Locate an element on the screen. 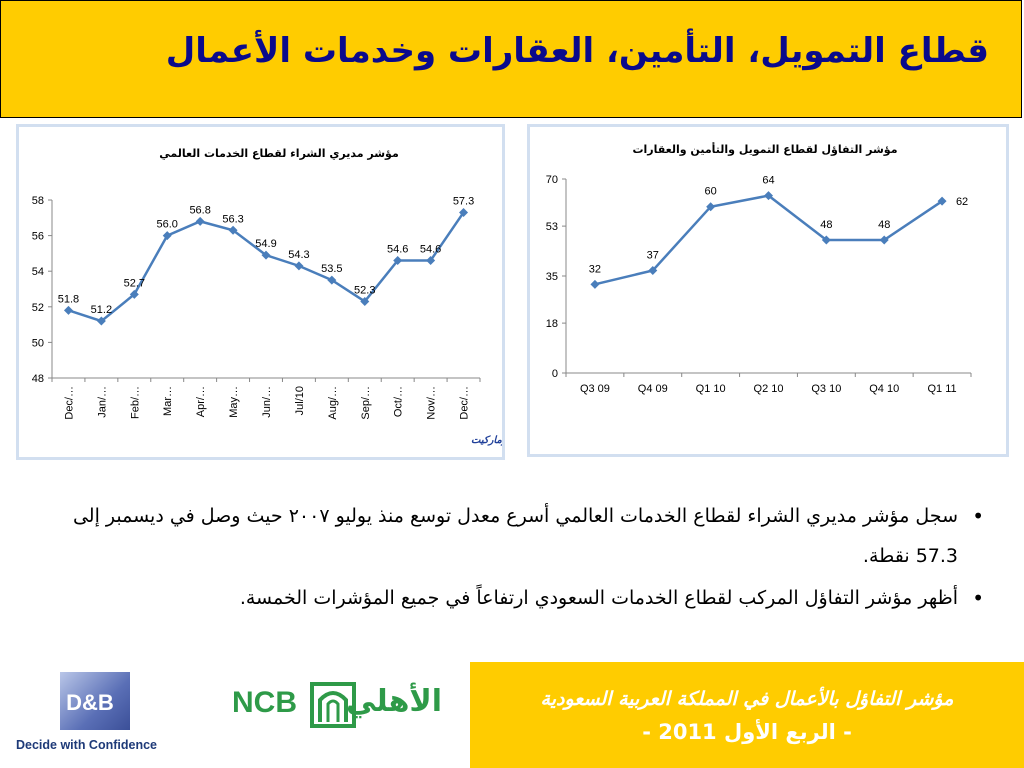 This screenshot has width=1024, height=768. data-label: 54.3 is located at coordinates (298, 255).